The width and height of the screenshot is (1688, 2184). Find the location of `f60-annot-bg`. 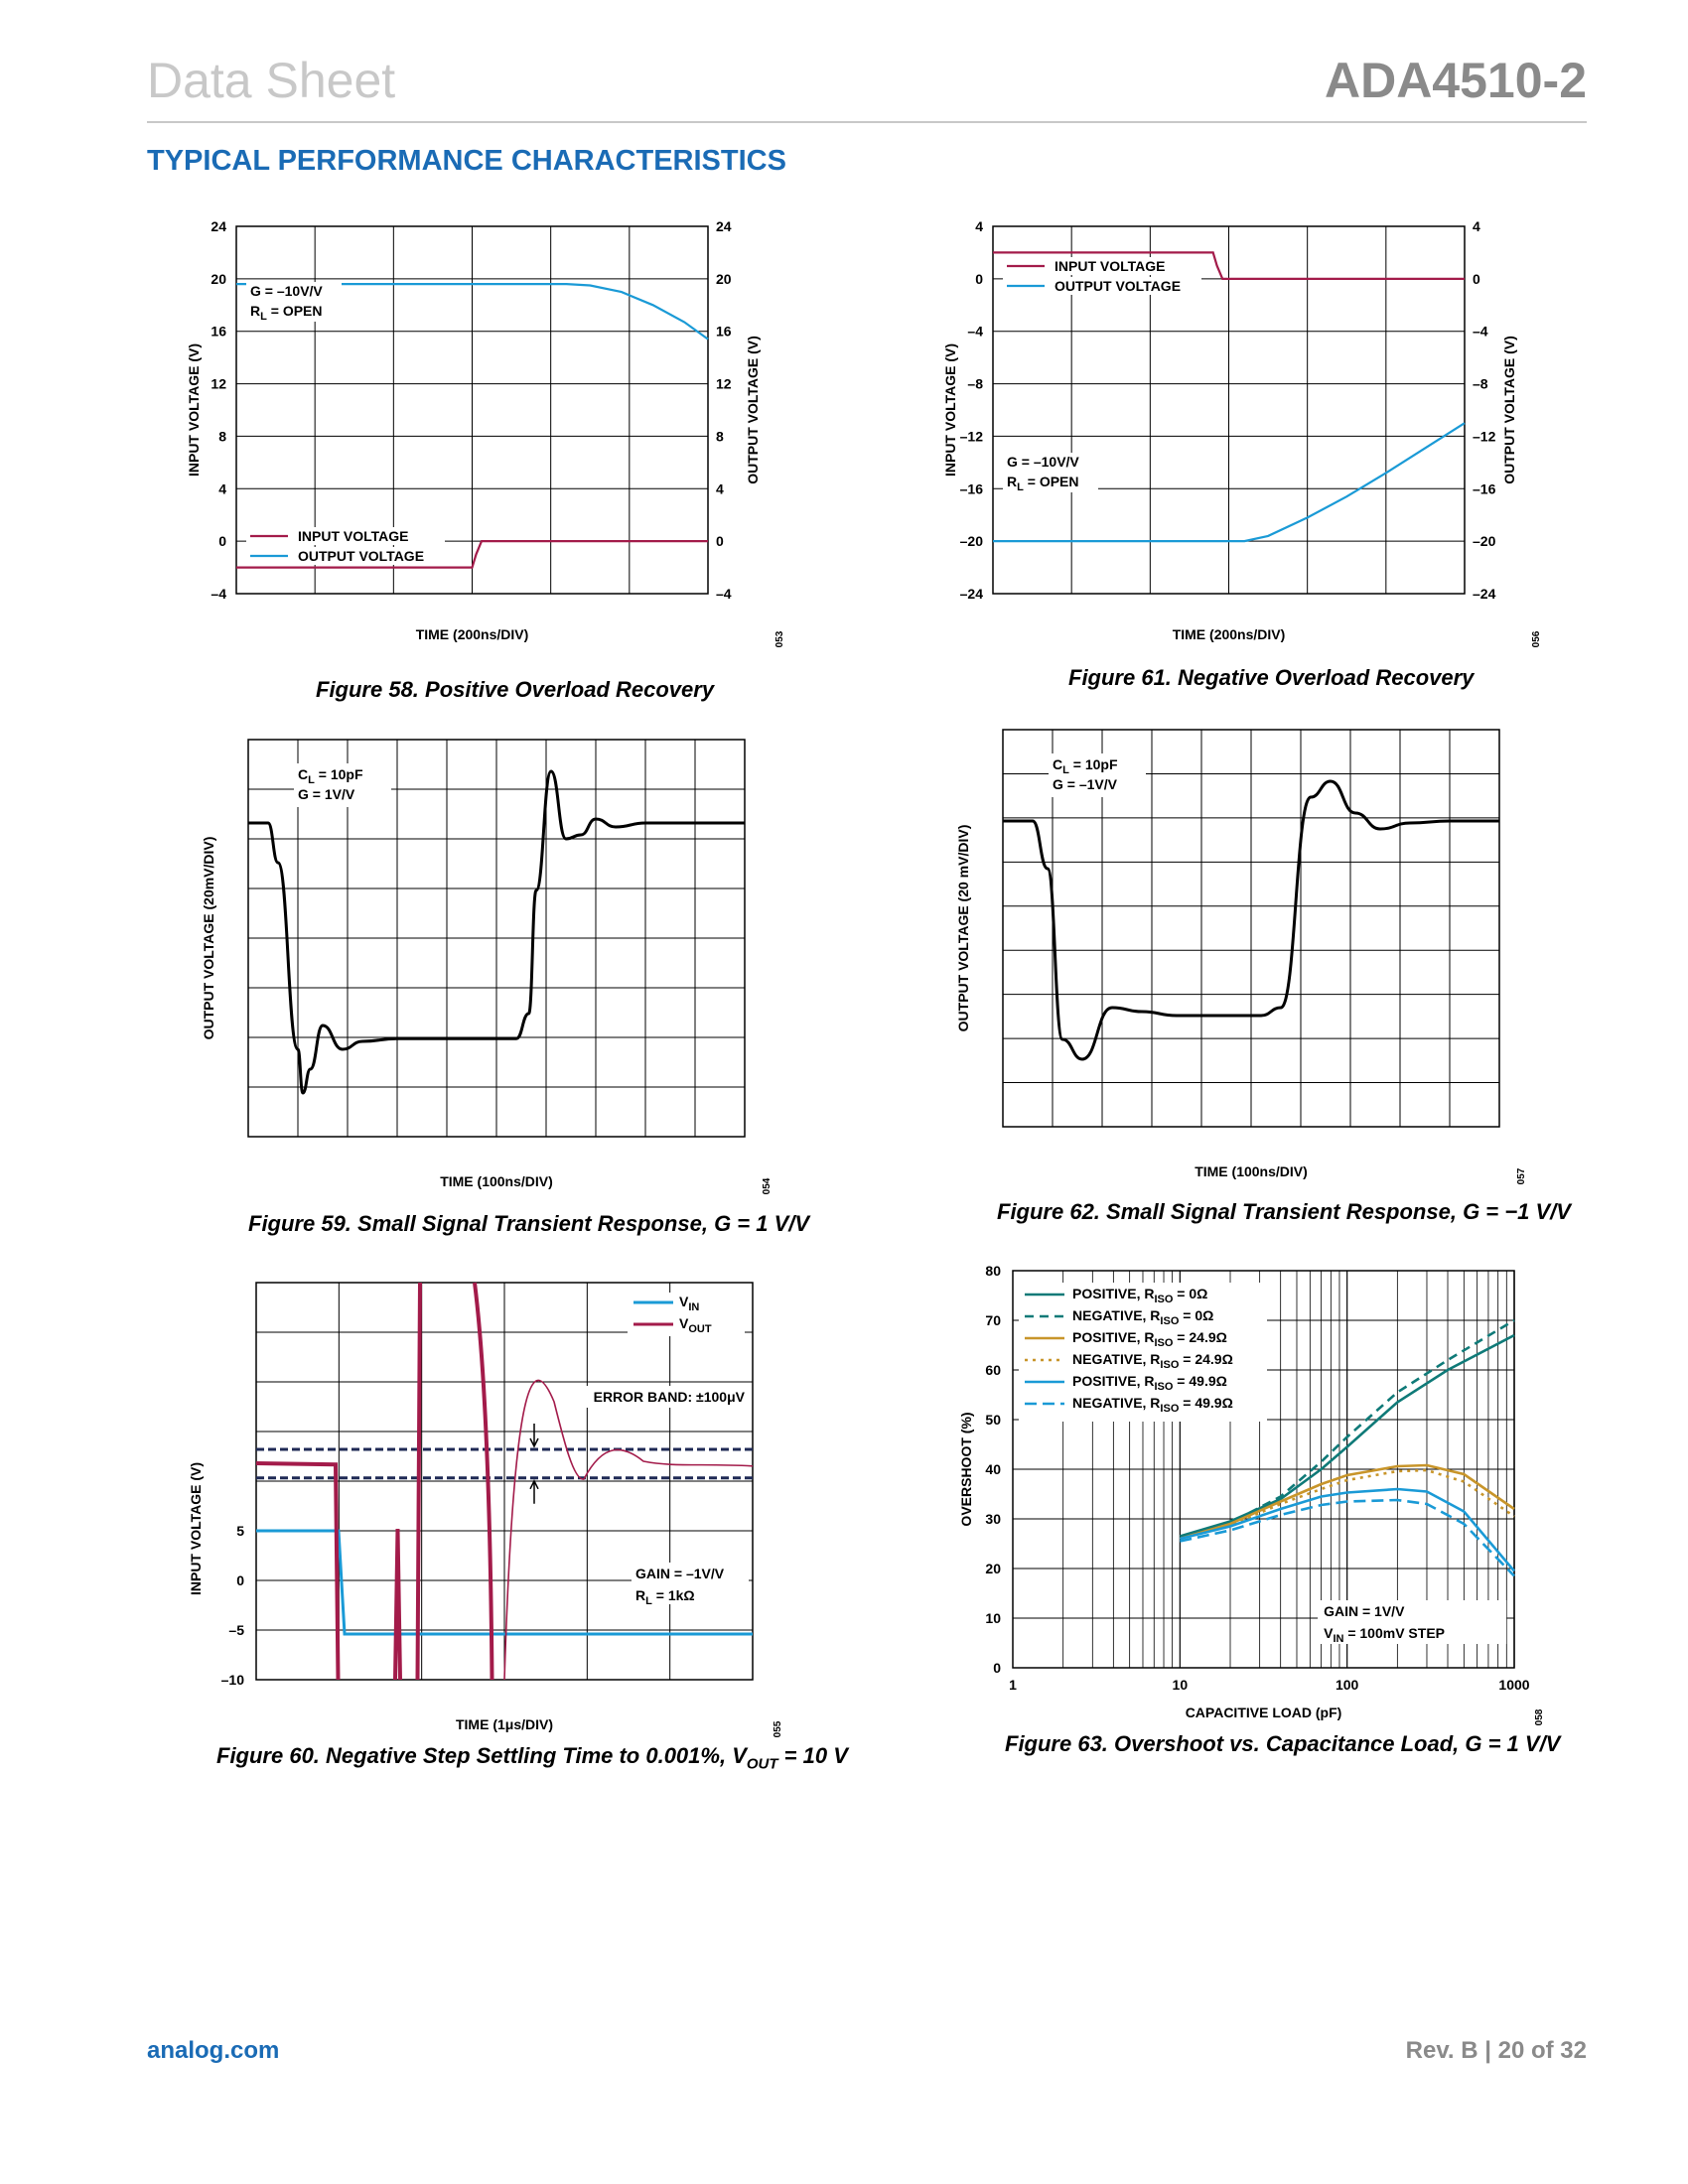

f60-annot-bg is located at coordinates (690, 1583).